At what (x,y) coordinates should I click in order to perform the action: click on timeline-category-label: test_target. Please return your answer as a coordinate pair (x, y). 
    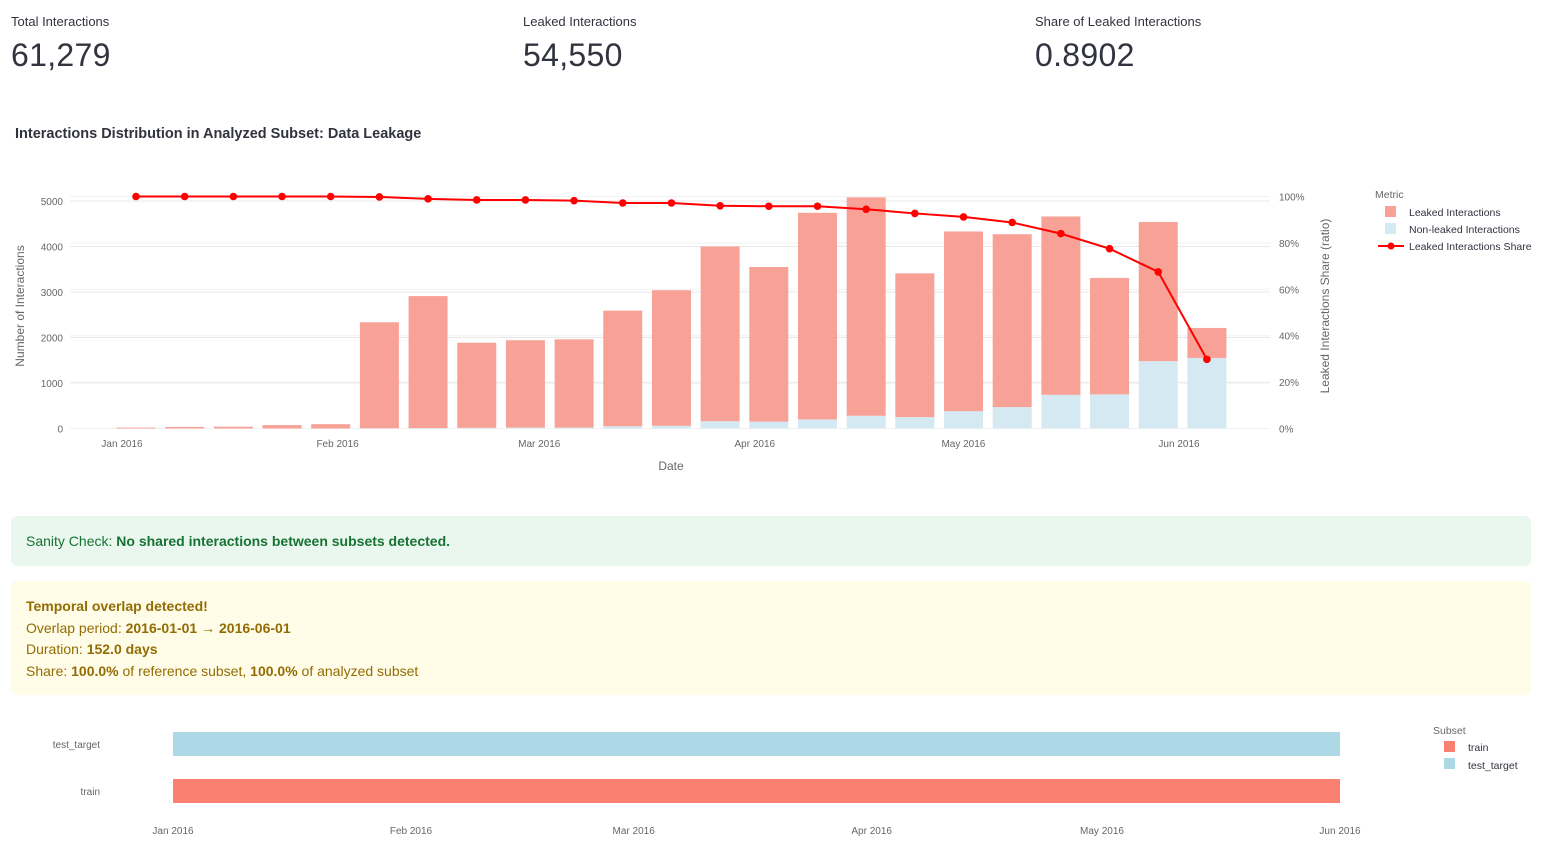
    Looking at the image, I should click on (76, 745).